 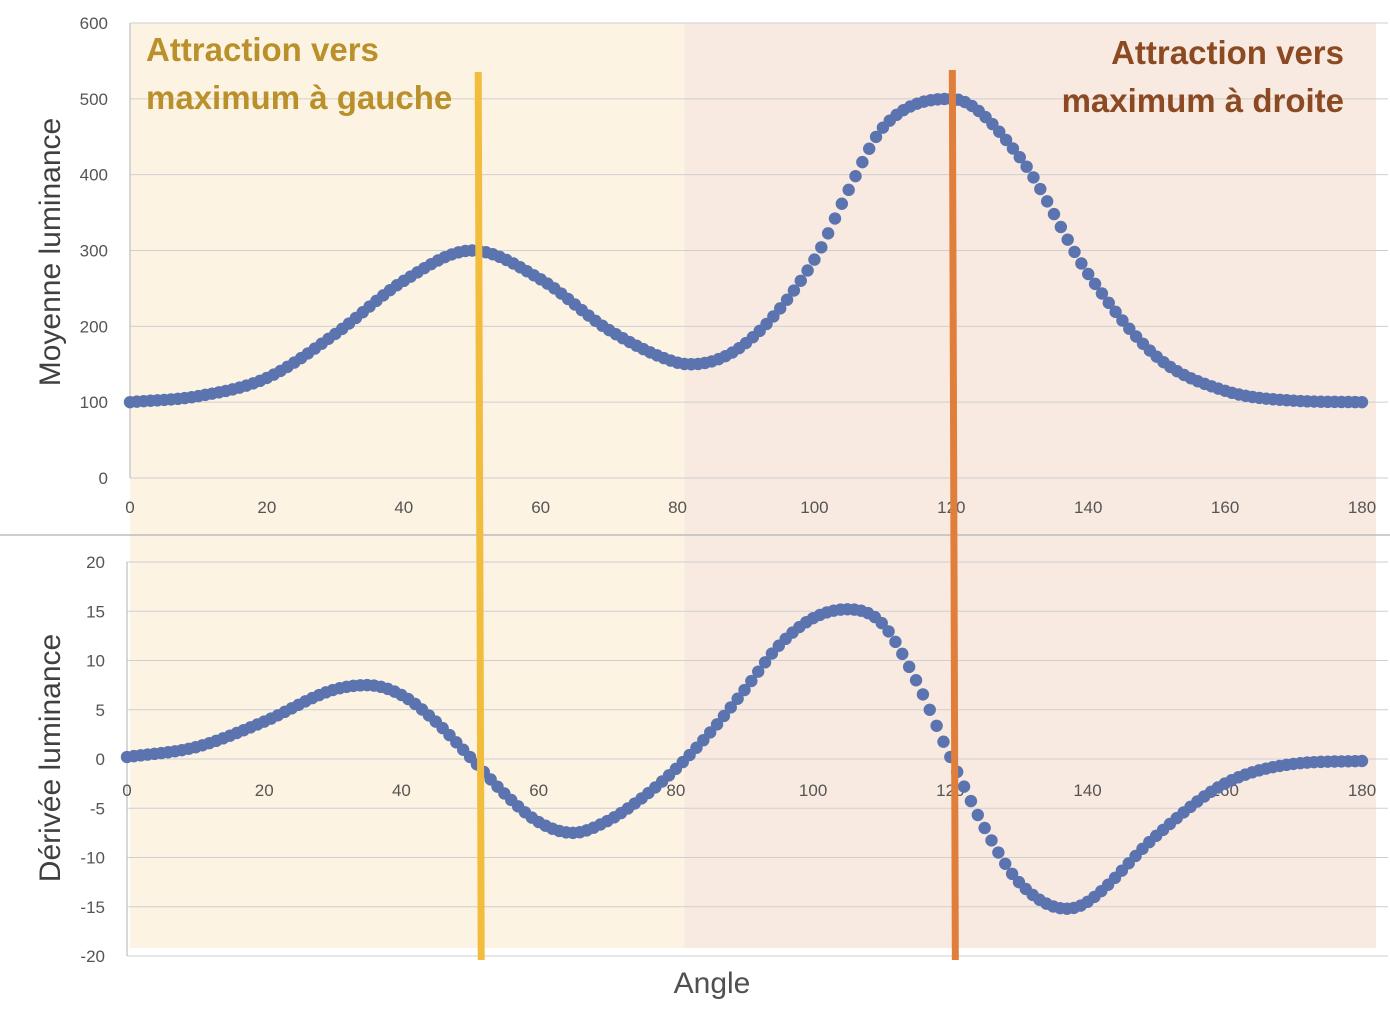 I want to click on y-tick-label: 15, so click(x=95, y=611).